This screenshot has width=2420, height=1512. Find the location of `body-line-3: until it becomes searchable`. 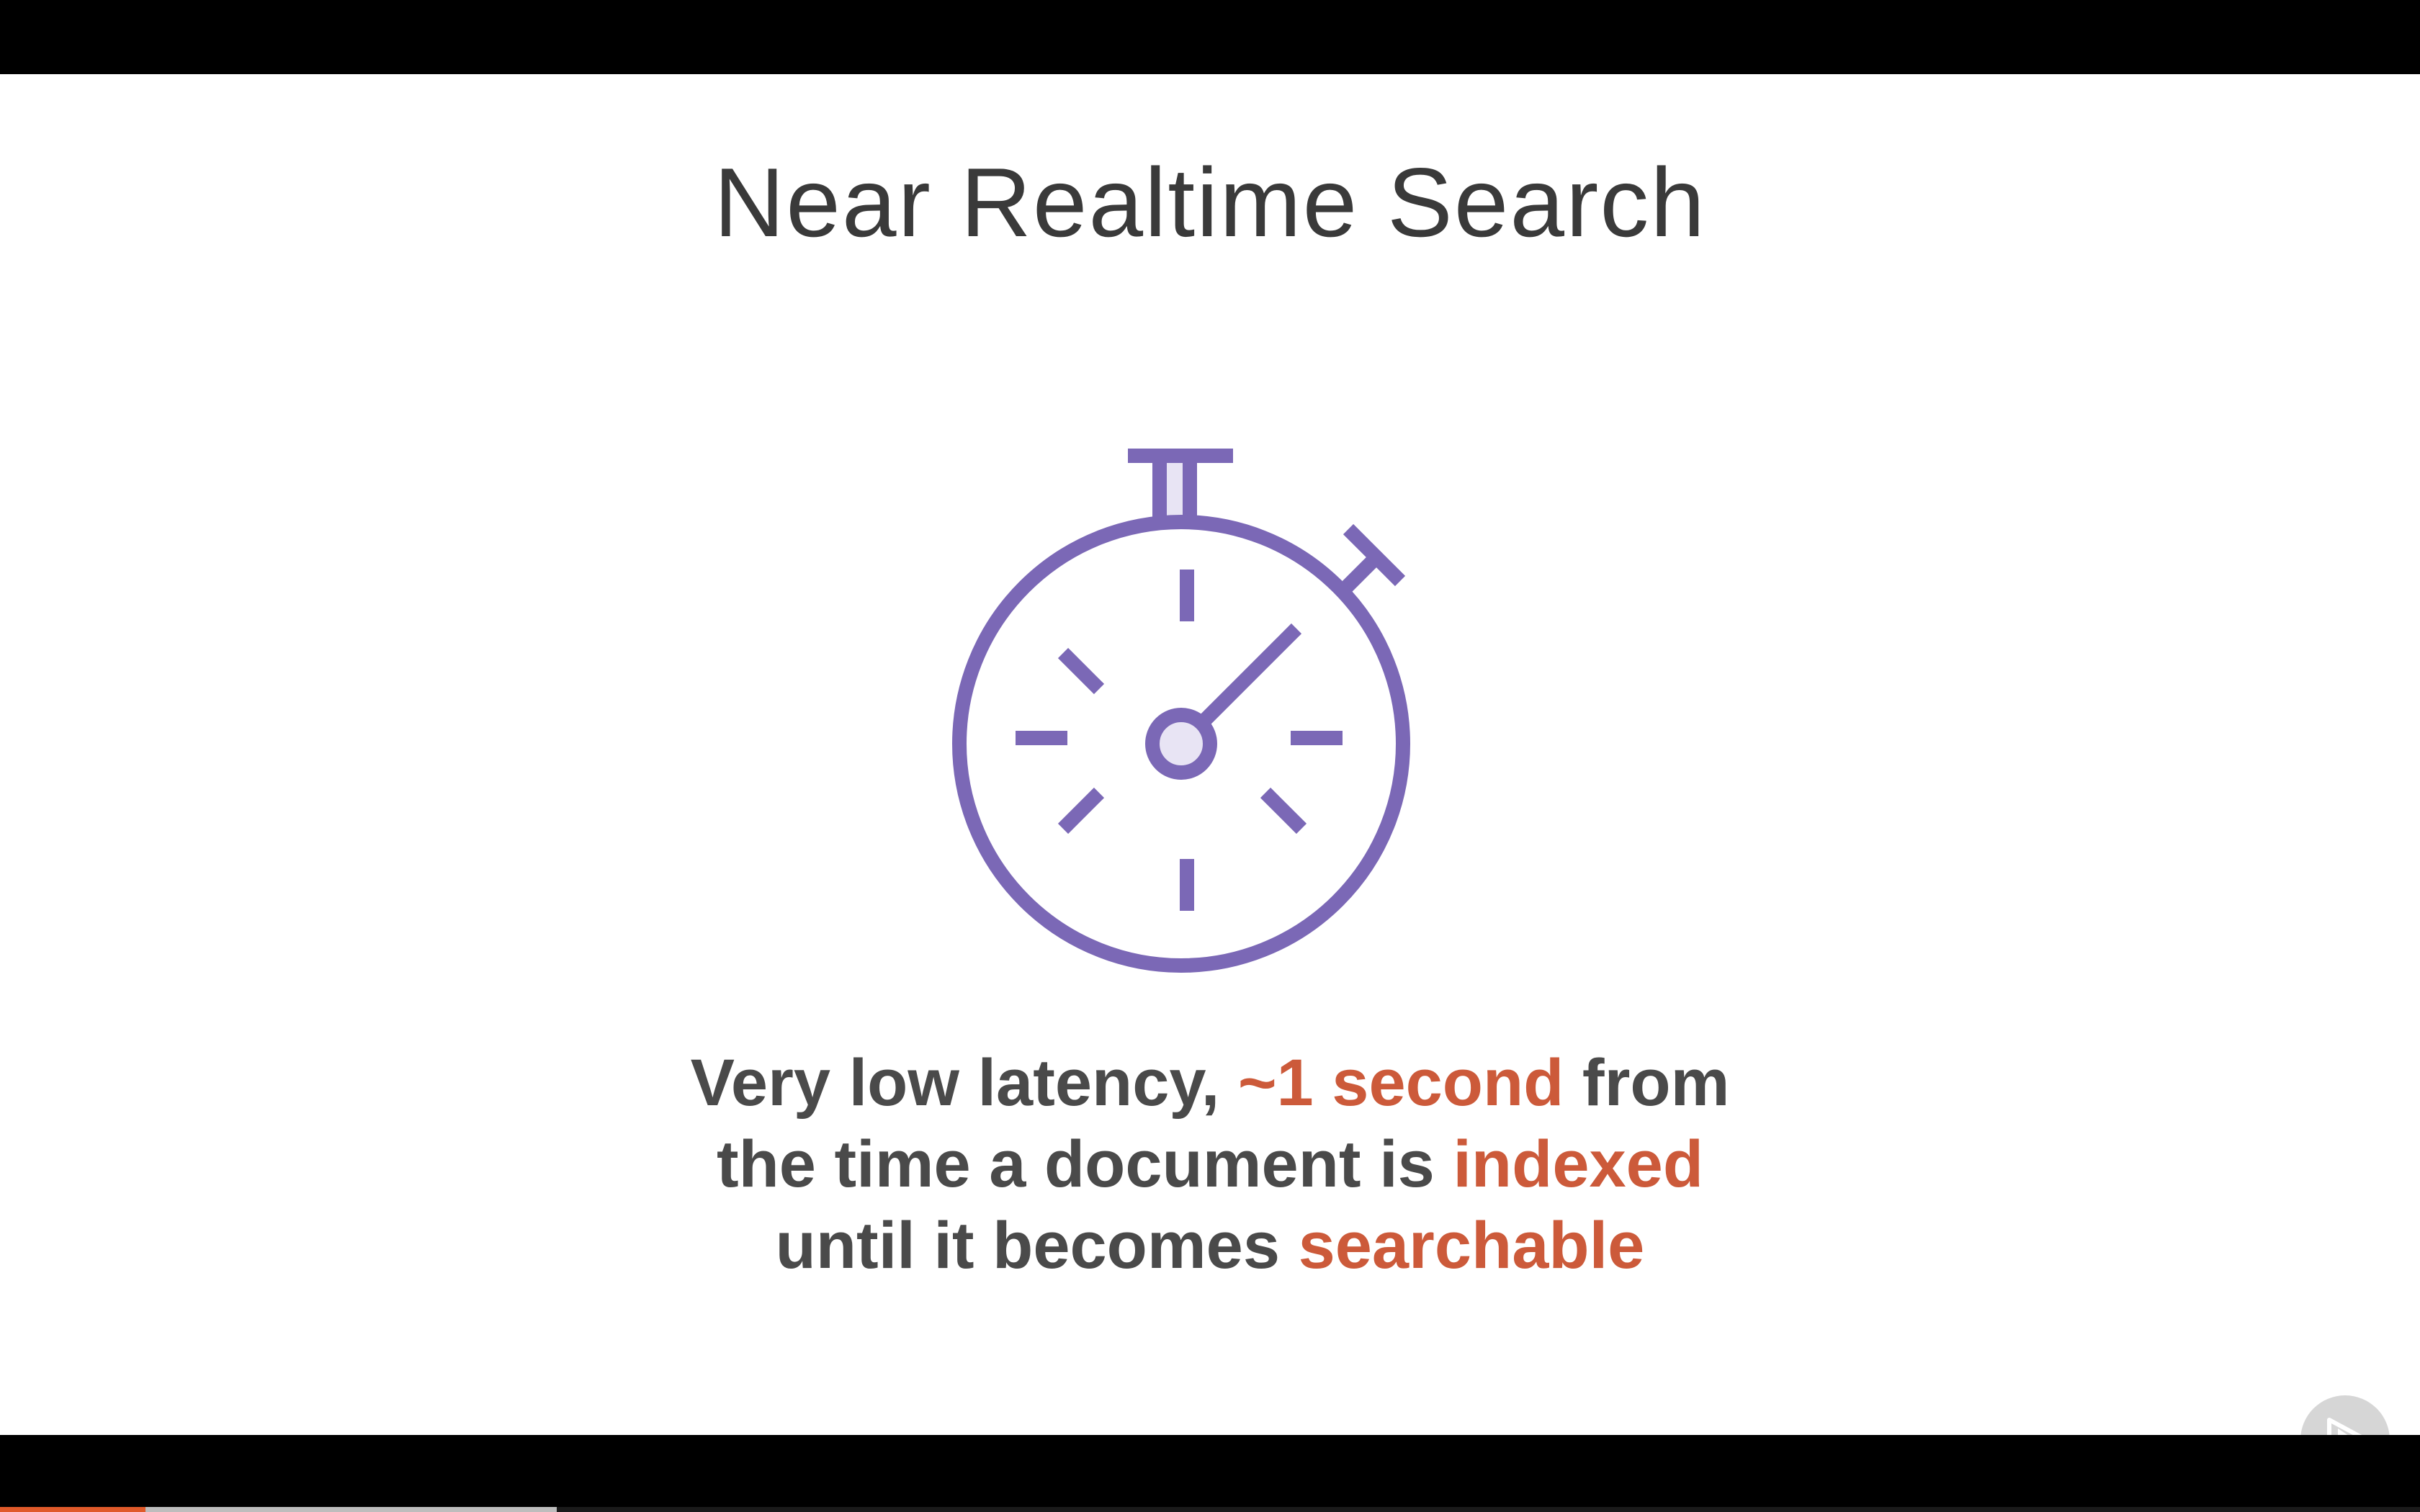

body-line-3: until it becomes searchable is located at coordinates (1210, 1246).